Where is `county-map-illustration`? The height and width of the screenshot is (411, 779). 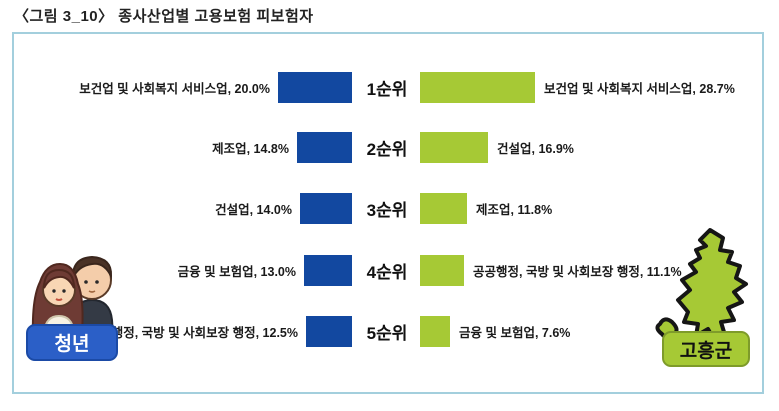 county-map-illustration is located at coordinates (701, 285).